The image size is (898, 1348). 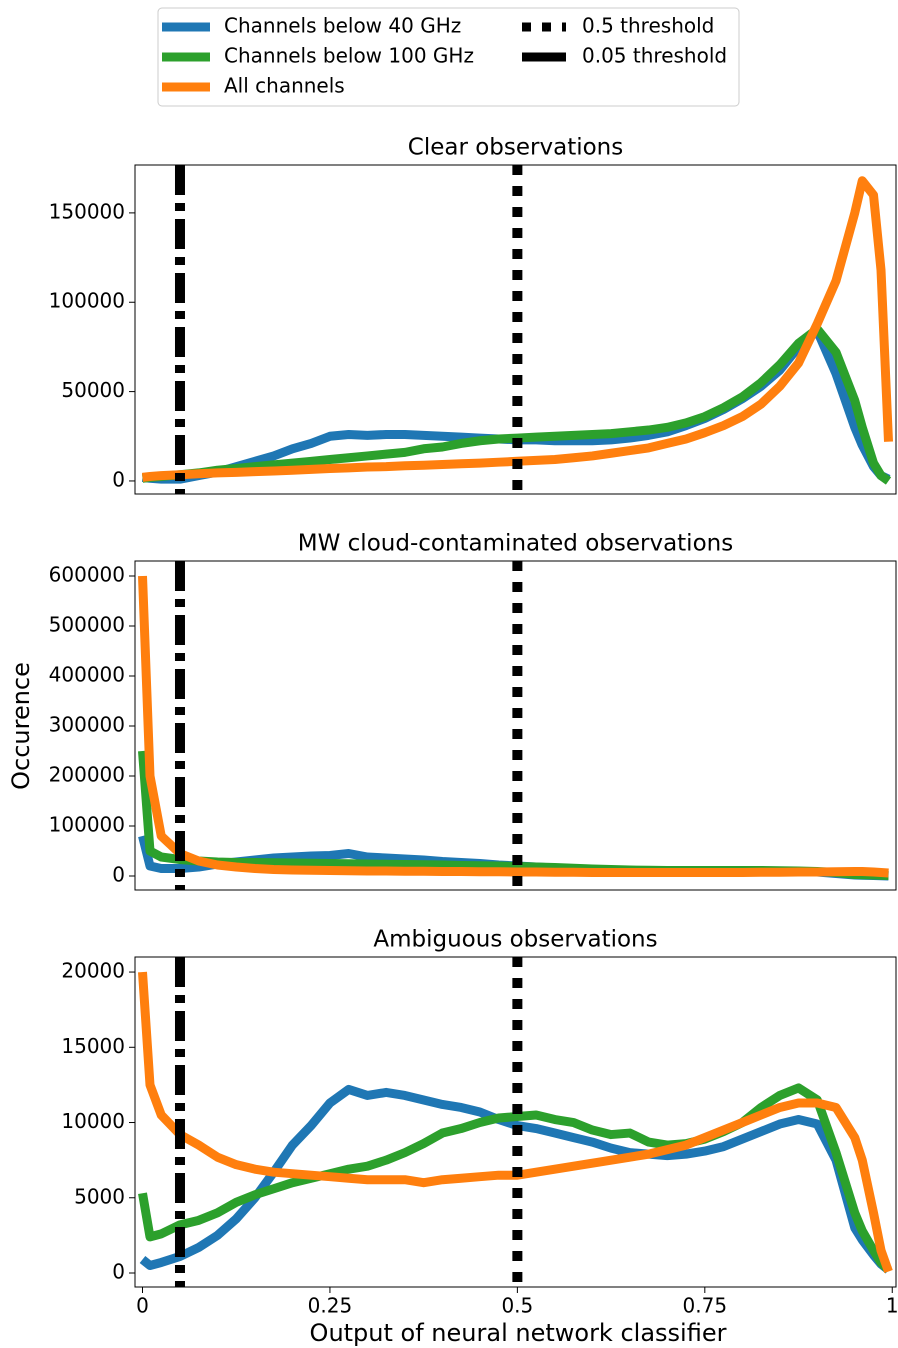 I want to click on y-tick-label: 20000, so click(x=93, y=971).